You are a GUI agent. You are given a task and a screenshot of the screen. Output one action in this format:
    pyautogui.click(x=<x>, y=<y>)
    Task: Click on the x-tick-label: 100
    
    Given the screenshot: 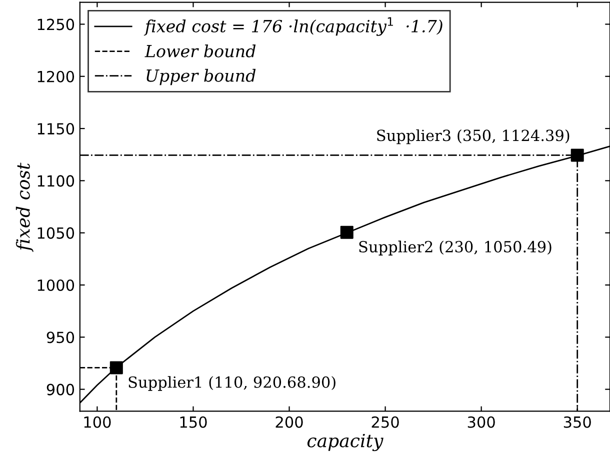 What is the action you would take?
    pyautogui.click(x=97, y=422)
    